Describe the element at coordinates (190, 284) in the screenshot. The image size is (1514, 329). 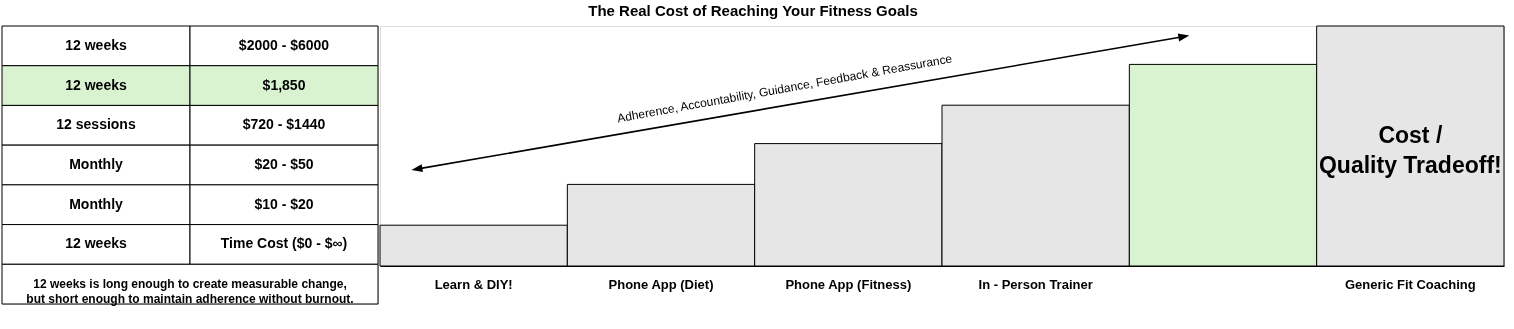
I see `text: 12 weeks is long enough to create measurable change,` at that location.